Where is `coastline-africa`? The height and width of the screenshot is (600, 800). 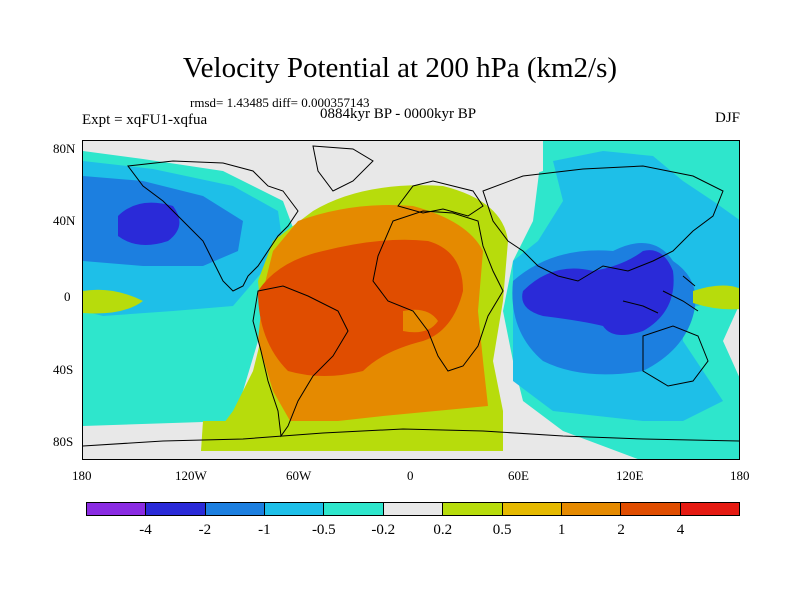 coastline-africa is located at coordinates (438, 291).